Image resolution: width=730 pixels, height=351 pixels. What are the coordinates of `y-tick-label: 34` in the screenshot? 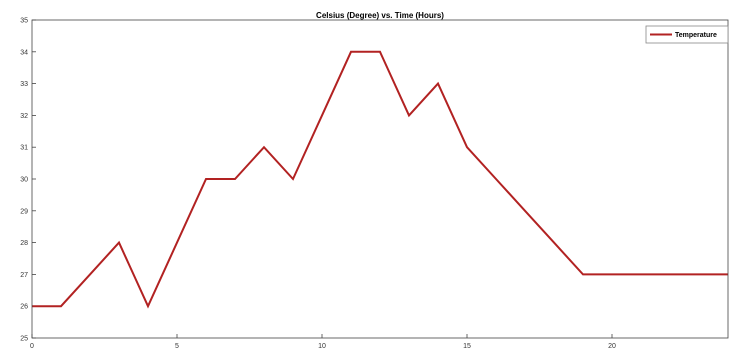 It's located at (24, 52).